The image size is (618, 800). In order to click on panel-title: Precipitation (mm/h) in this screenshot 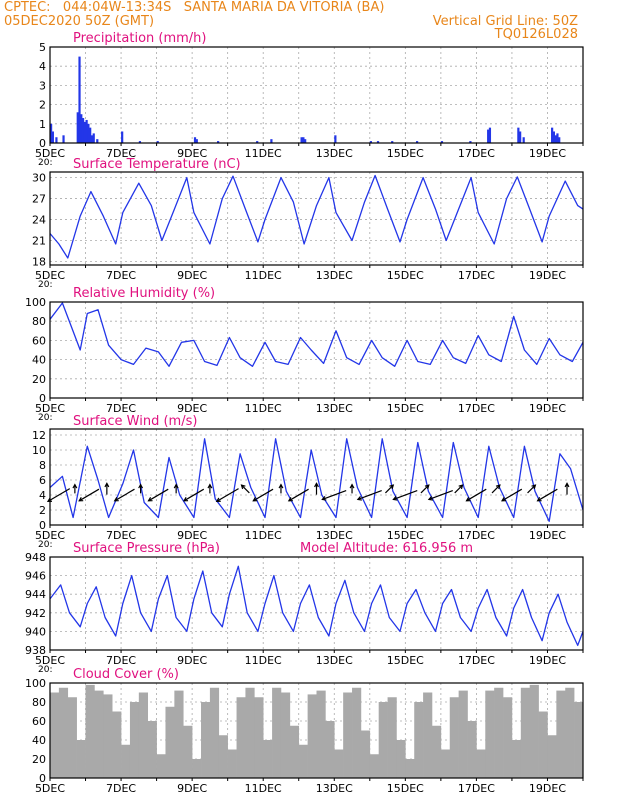, I will do `click(139, 38)`.